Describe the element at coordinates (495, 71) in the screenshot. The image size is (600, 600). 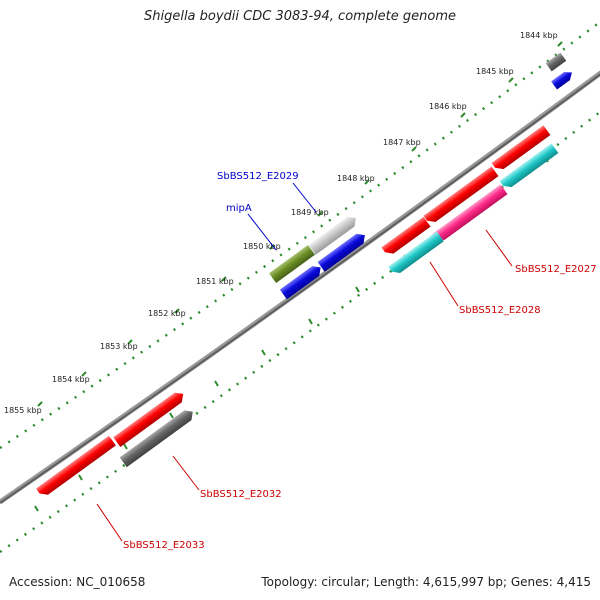
I see `tick-label-1845: 1845 kbp` at that location.